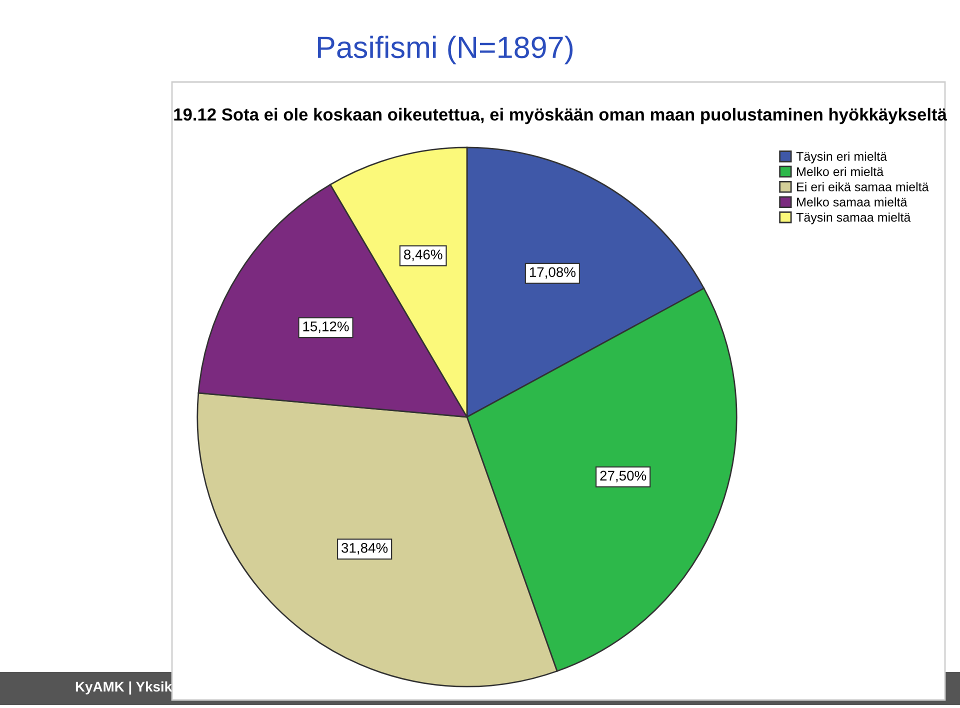  Describe the element at coordinates (852, 202) in the screenshot. I see `legend-label: Melko samaa mieltä` at that location.